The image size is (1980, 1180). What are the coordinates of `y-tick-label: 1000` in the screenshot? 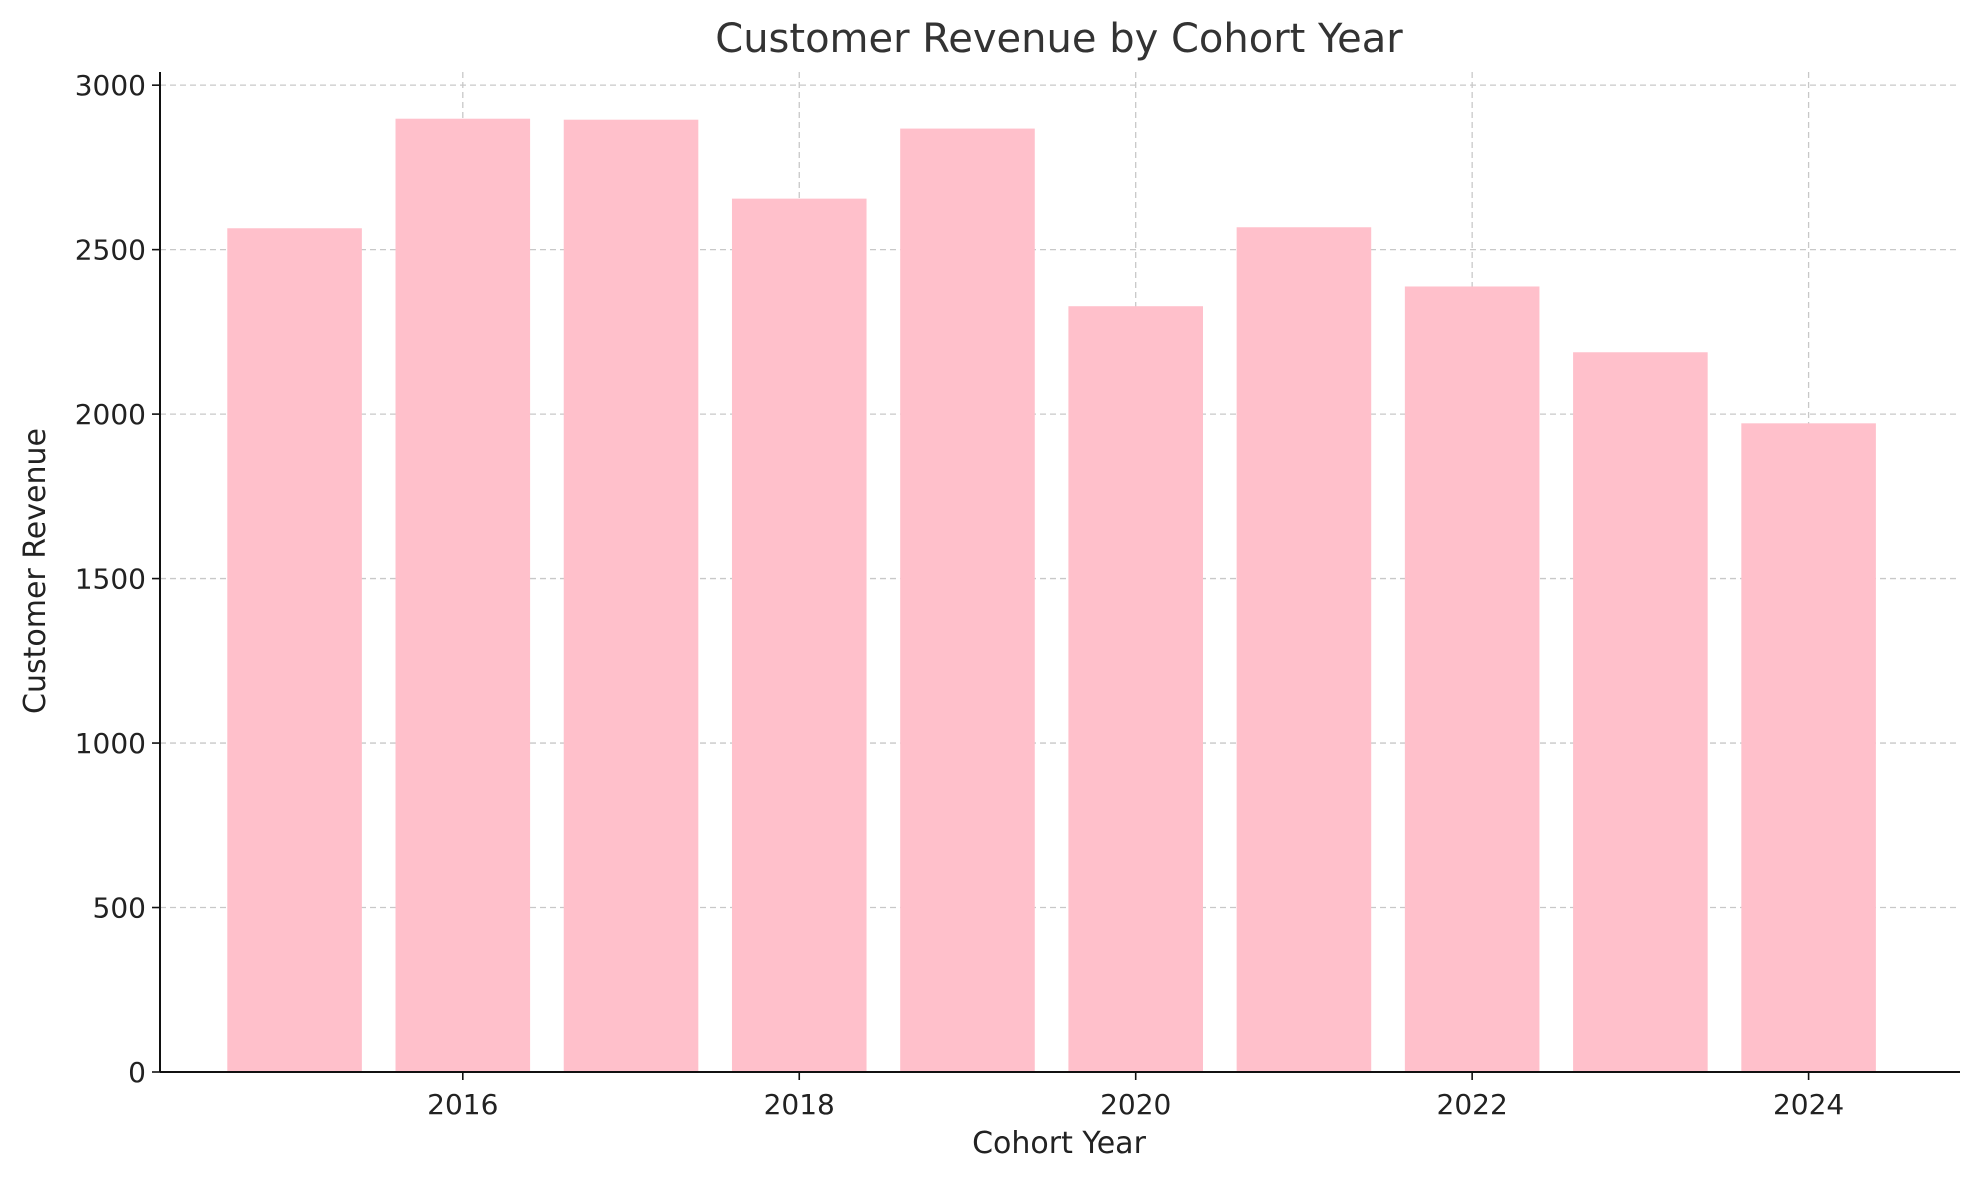 It's located at (110, 743).